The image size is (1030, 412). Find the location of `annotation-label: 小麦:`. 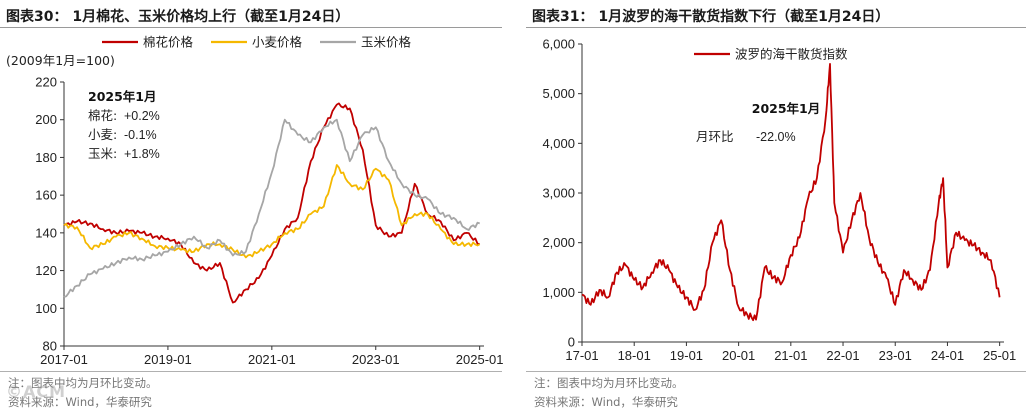

annotation-label: 小麦: is located at coordinates (102, 134).